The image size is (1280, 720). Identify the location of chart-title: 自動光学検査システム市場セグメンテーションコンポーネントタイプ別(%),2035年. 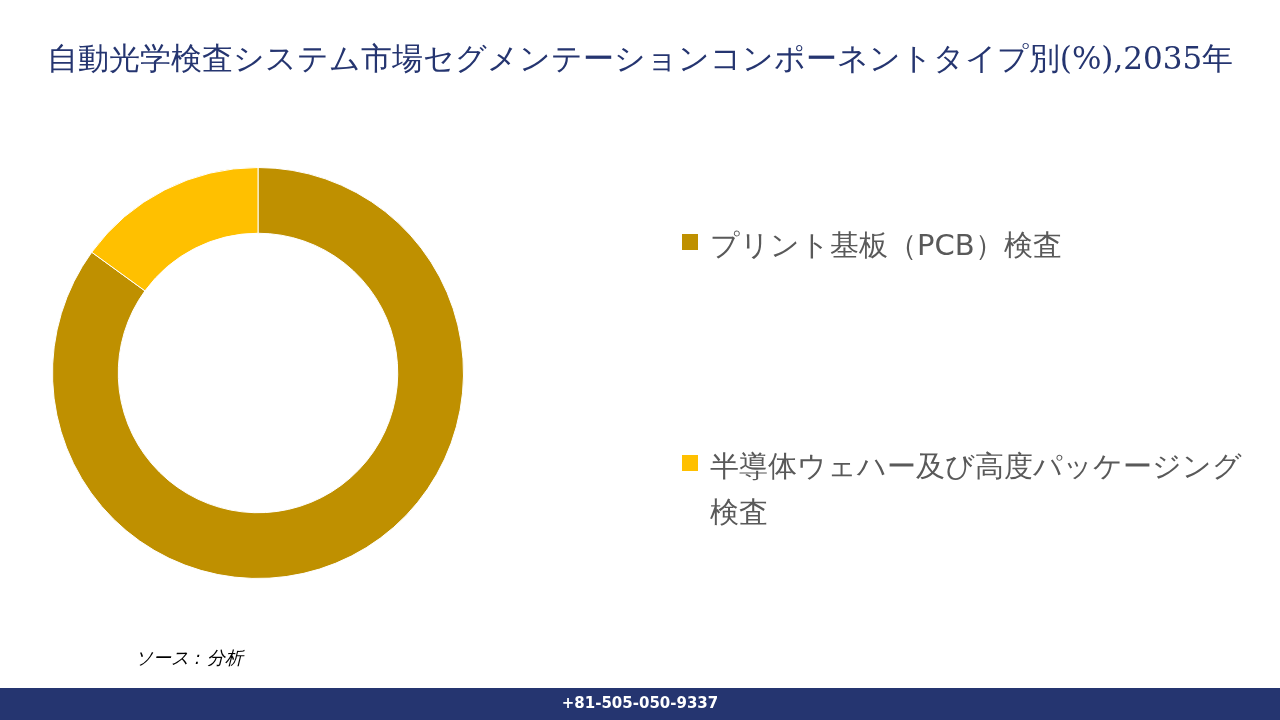
(640, 58).